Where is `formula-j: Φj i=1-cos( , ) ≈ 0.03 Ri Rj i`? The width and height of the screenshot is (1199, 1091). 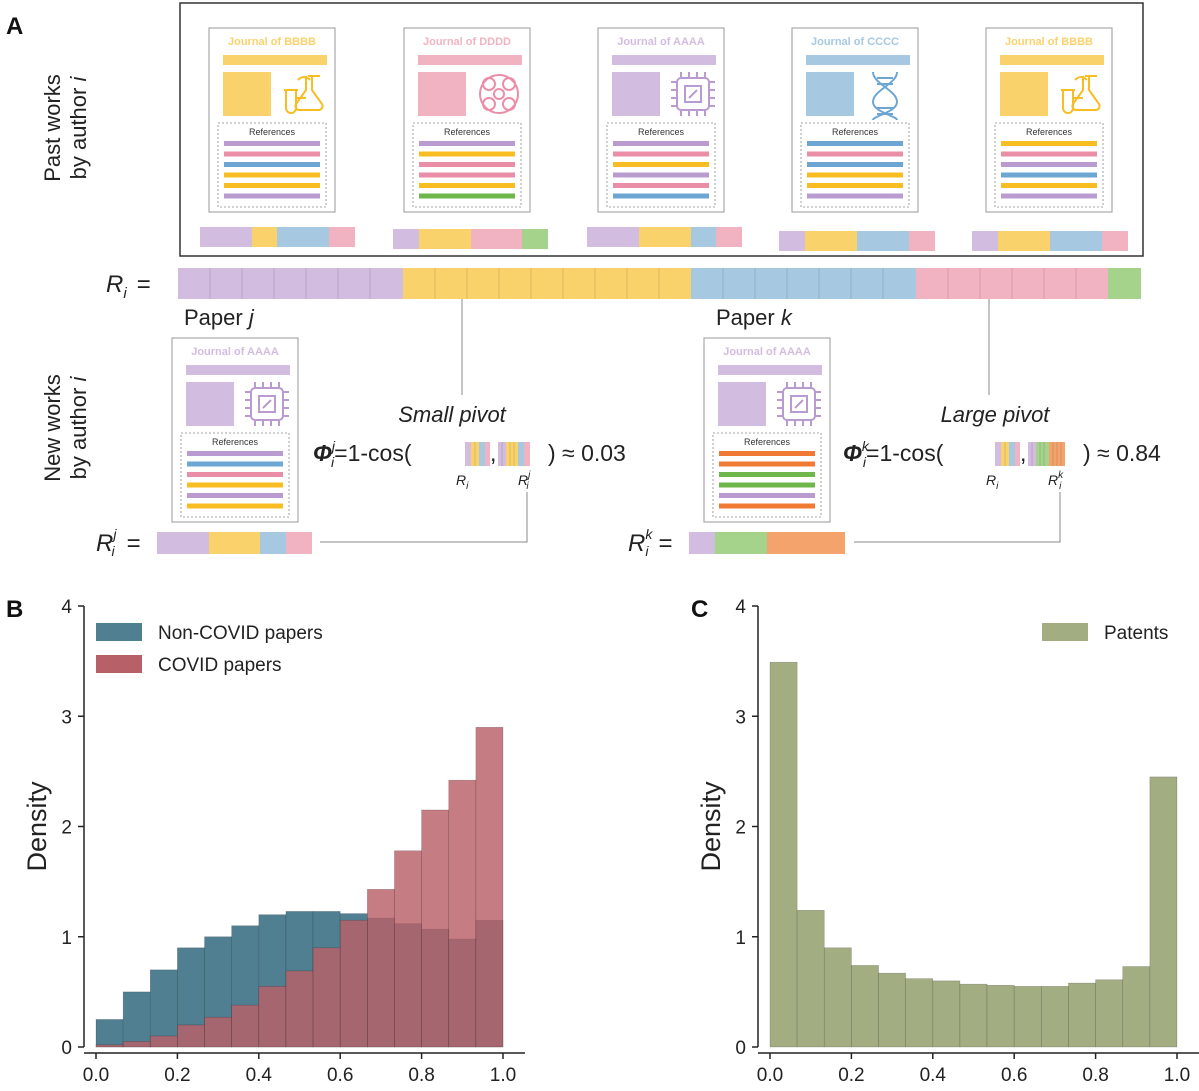 formula-j: Φj i=1-cos( , ) ≈ 0.03 Ri Rj i is located at coordinates (469, 465).